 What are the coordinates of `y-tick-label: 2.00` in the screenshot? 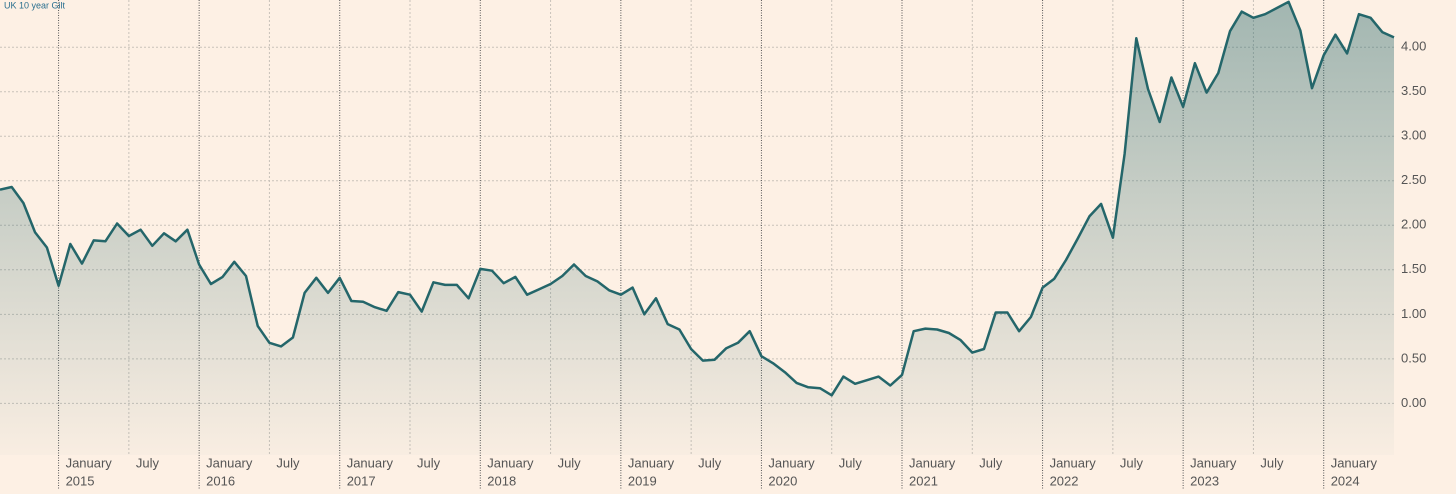 It's located at (1413, 224).